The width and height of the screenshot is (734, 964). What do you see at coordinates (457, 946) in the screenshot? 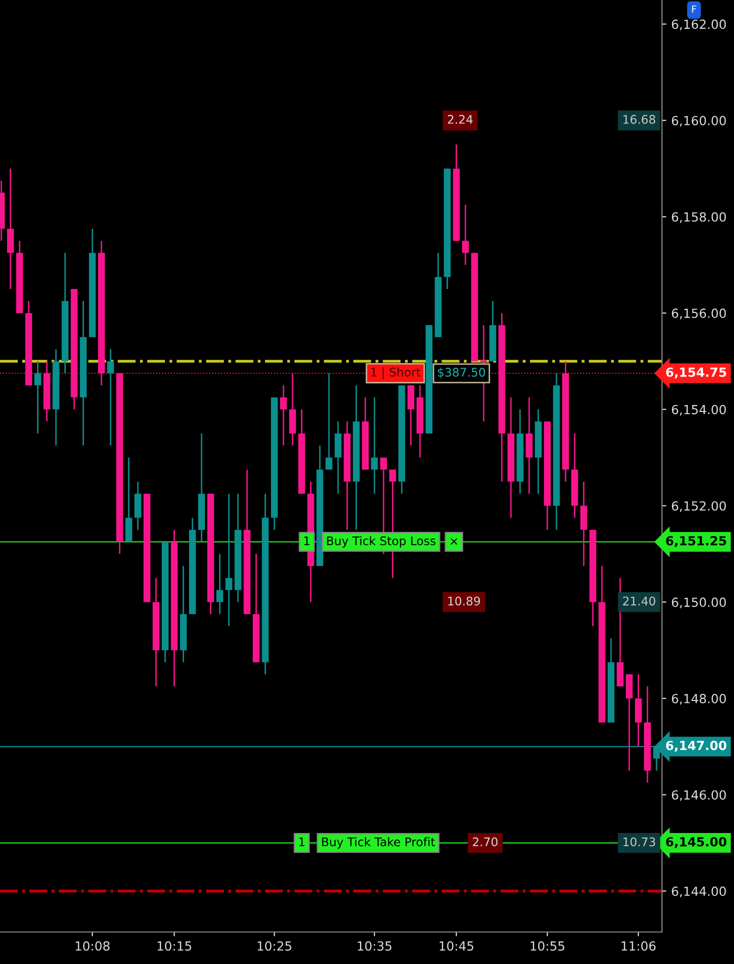
I see `x-tick-label: 10:45` at bounding box center [457, 946].